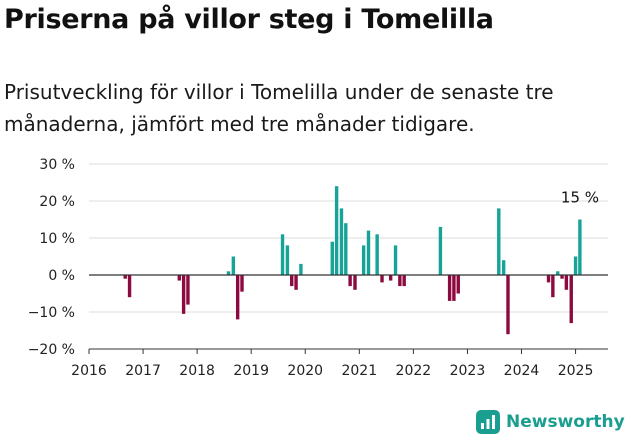 The height and width of the screenshot is (439, 631). I want to click on x-tick-label: 2022, so click(414, 371).